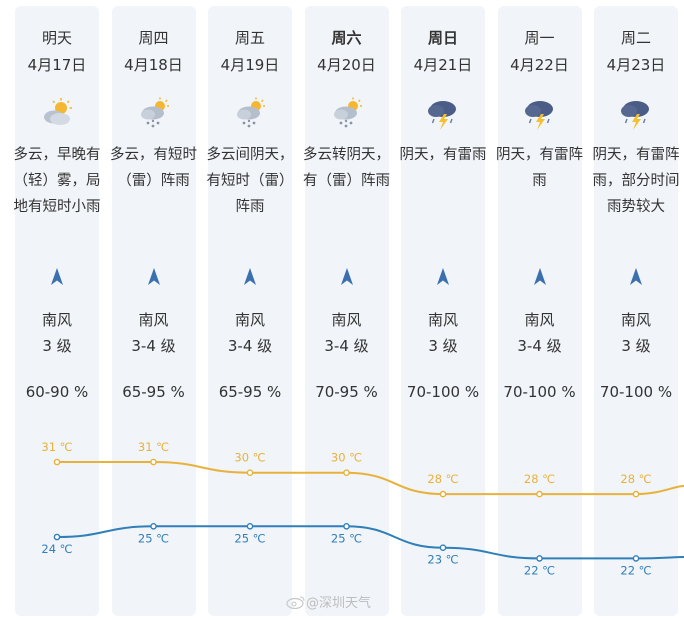  What do you see at coordinates (539, 65) in the screenshot?
I see `day-date: 4月22日` at bounding box center [539, 65].